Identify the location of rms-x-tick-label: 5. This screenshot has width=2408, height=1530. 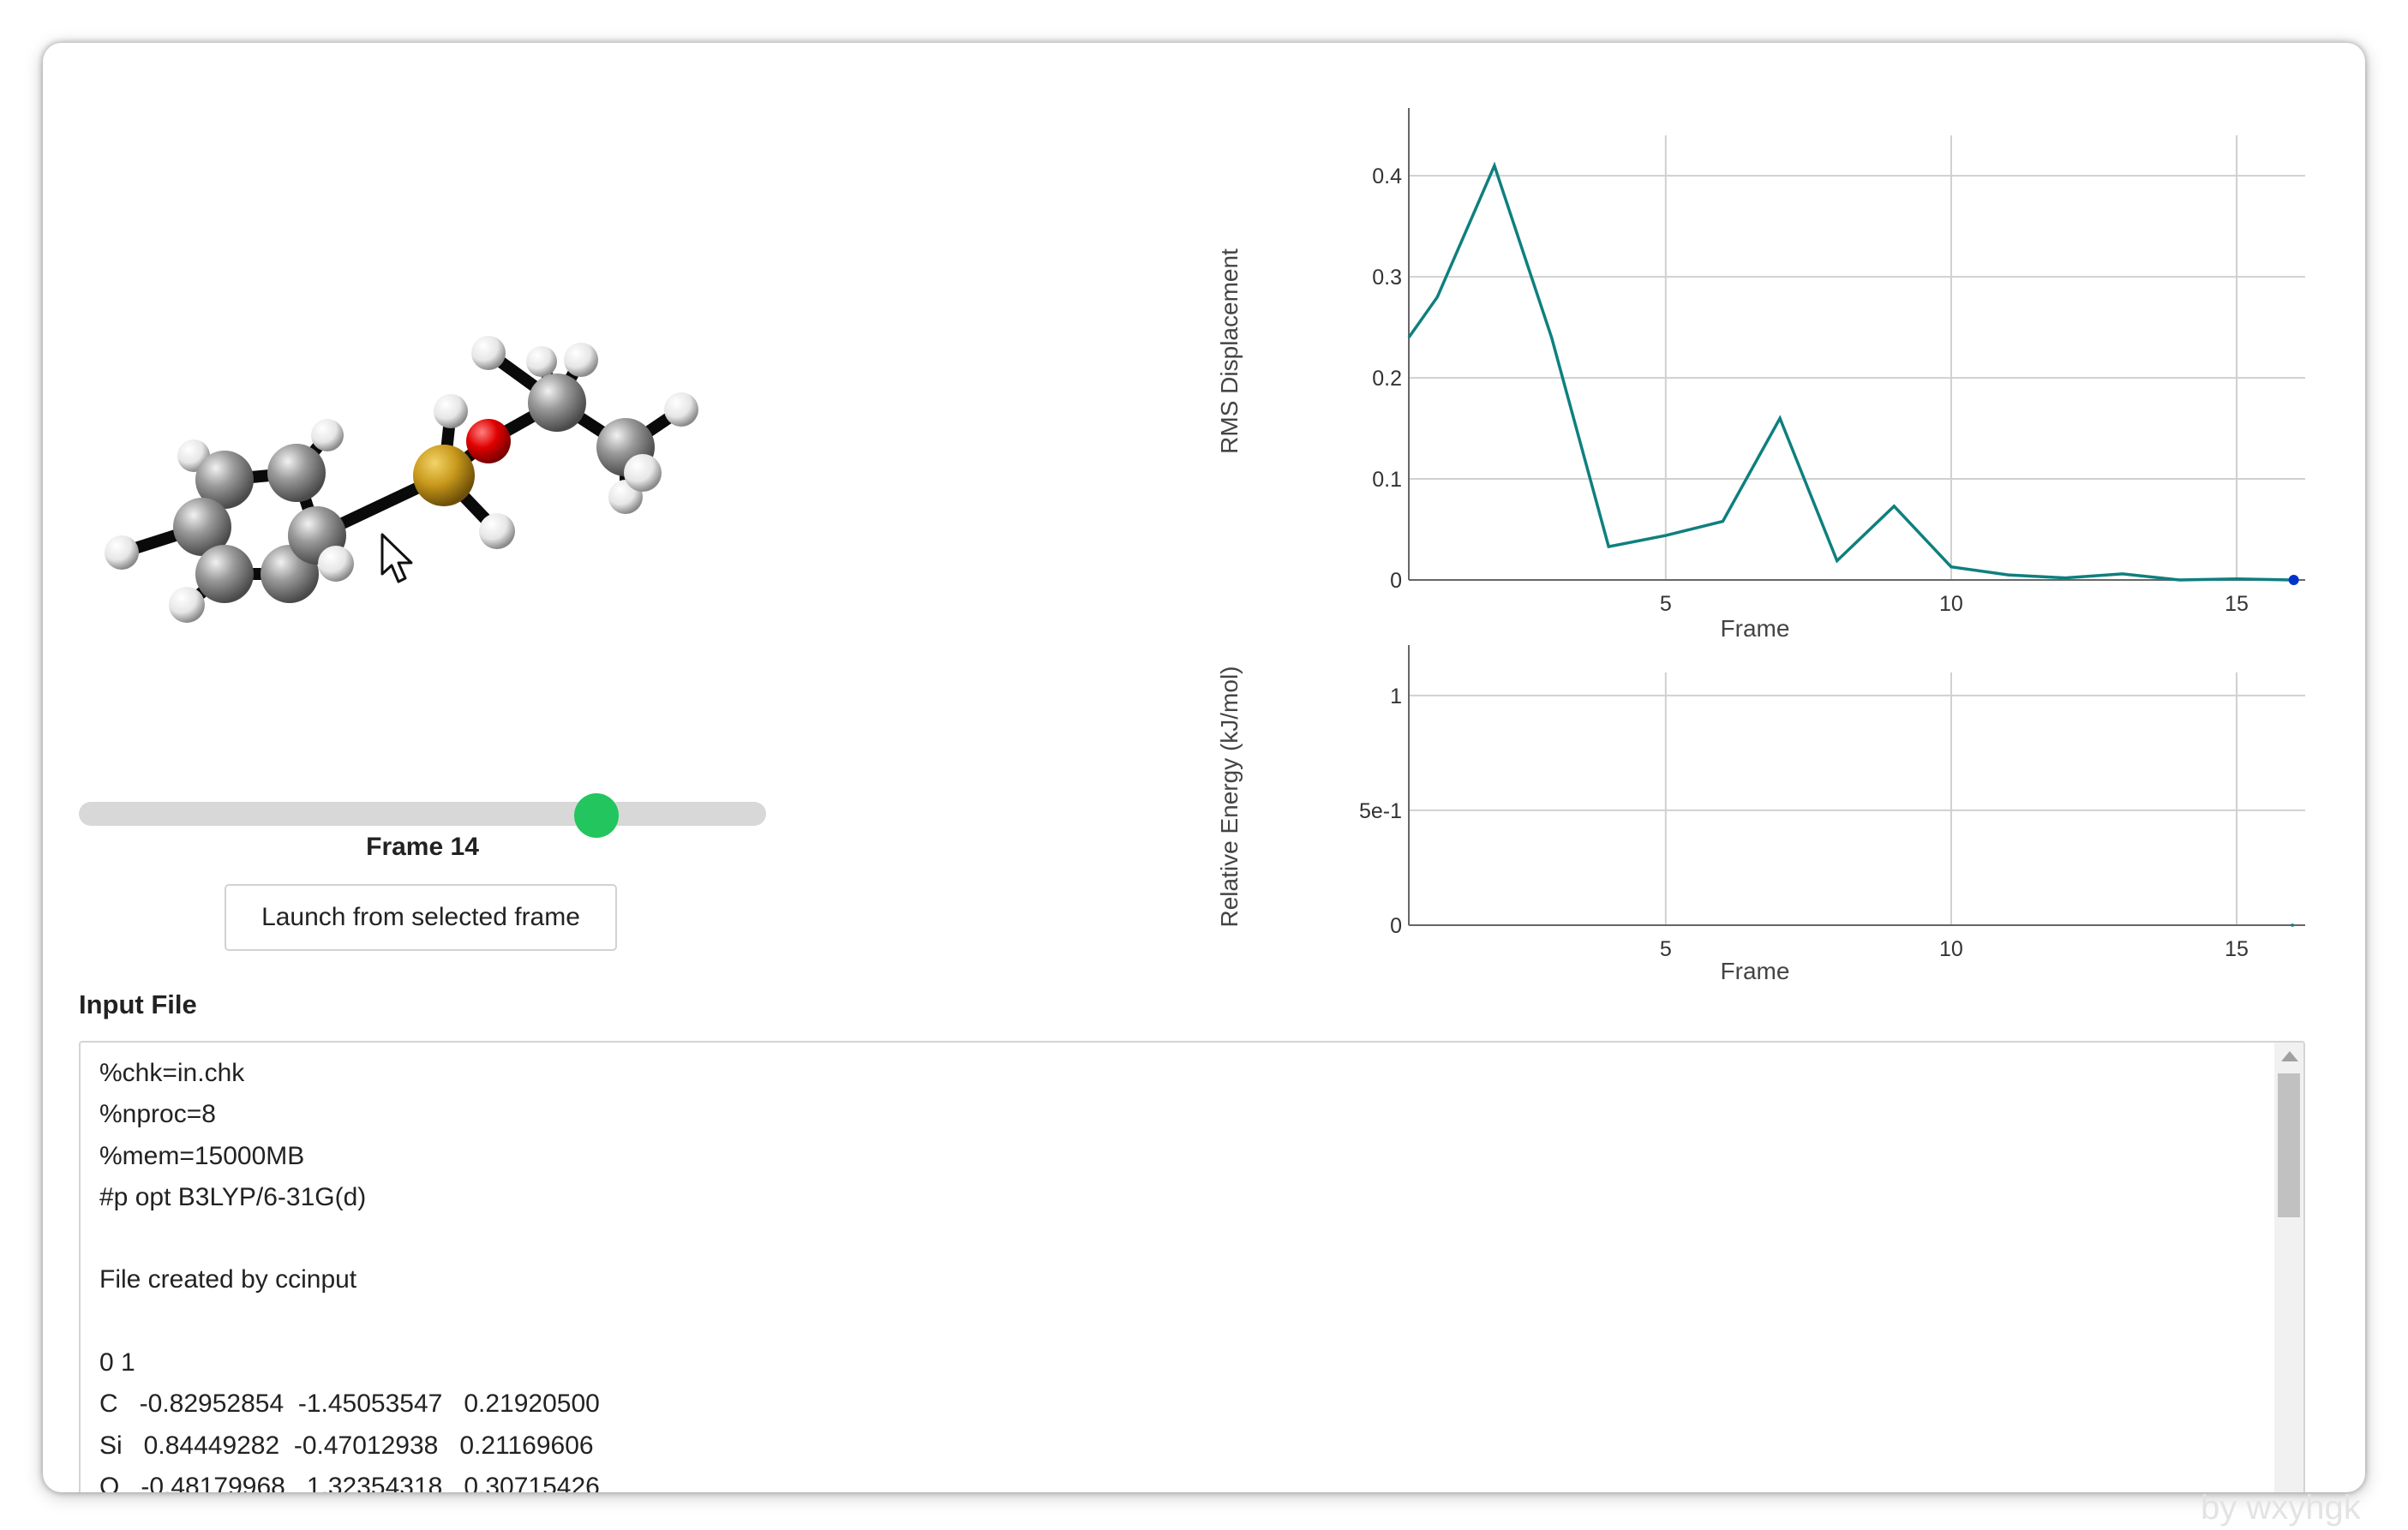
(1666, 604).